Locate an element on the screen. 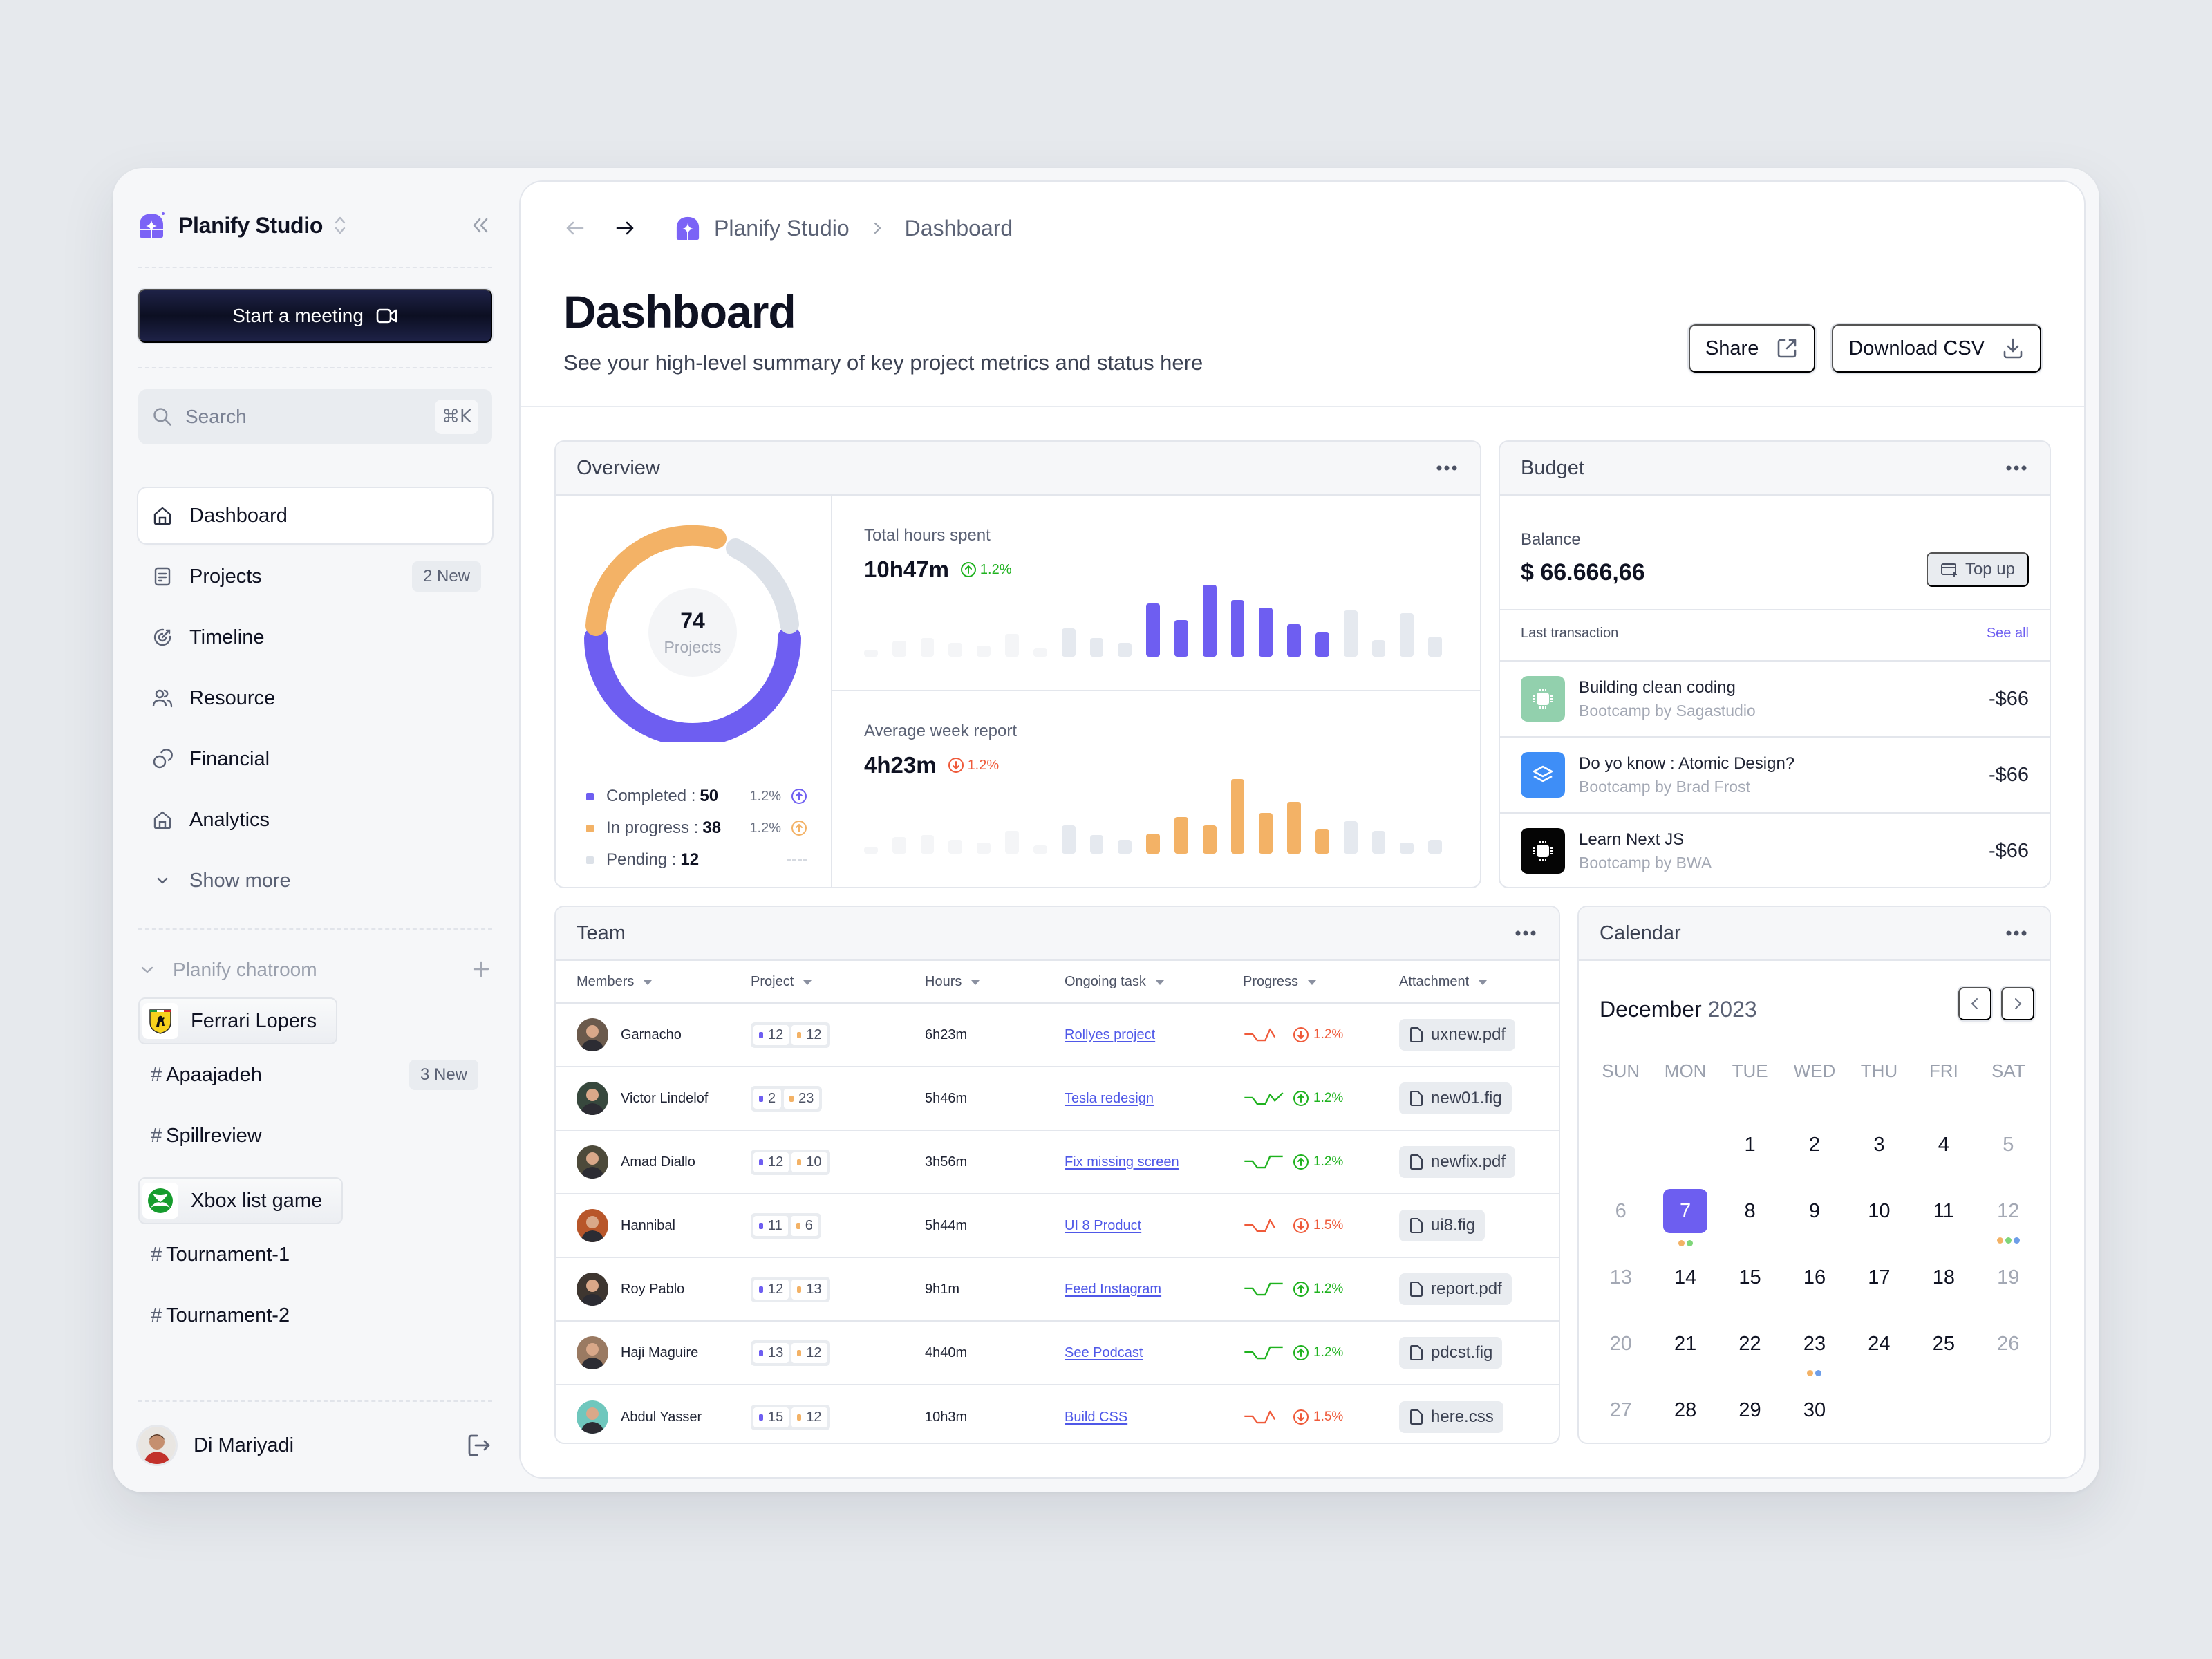 This screenshot has height=1659, width=2212. attachment-chip: report.pdf is located at coordinates (1455, 1289).